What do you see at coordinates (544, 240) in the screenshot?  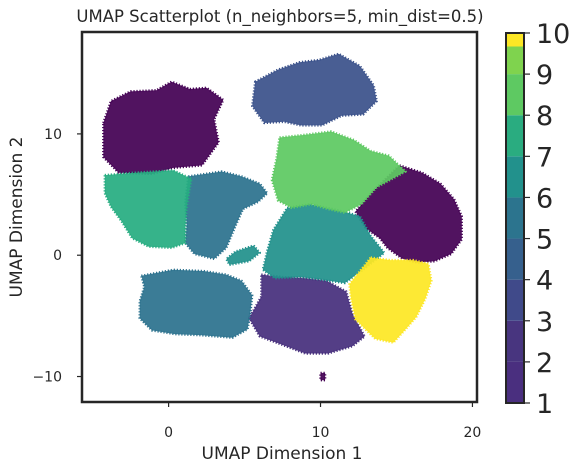 I see `colorbar-tick-label: 5` at bounding box center [544, 240].